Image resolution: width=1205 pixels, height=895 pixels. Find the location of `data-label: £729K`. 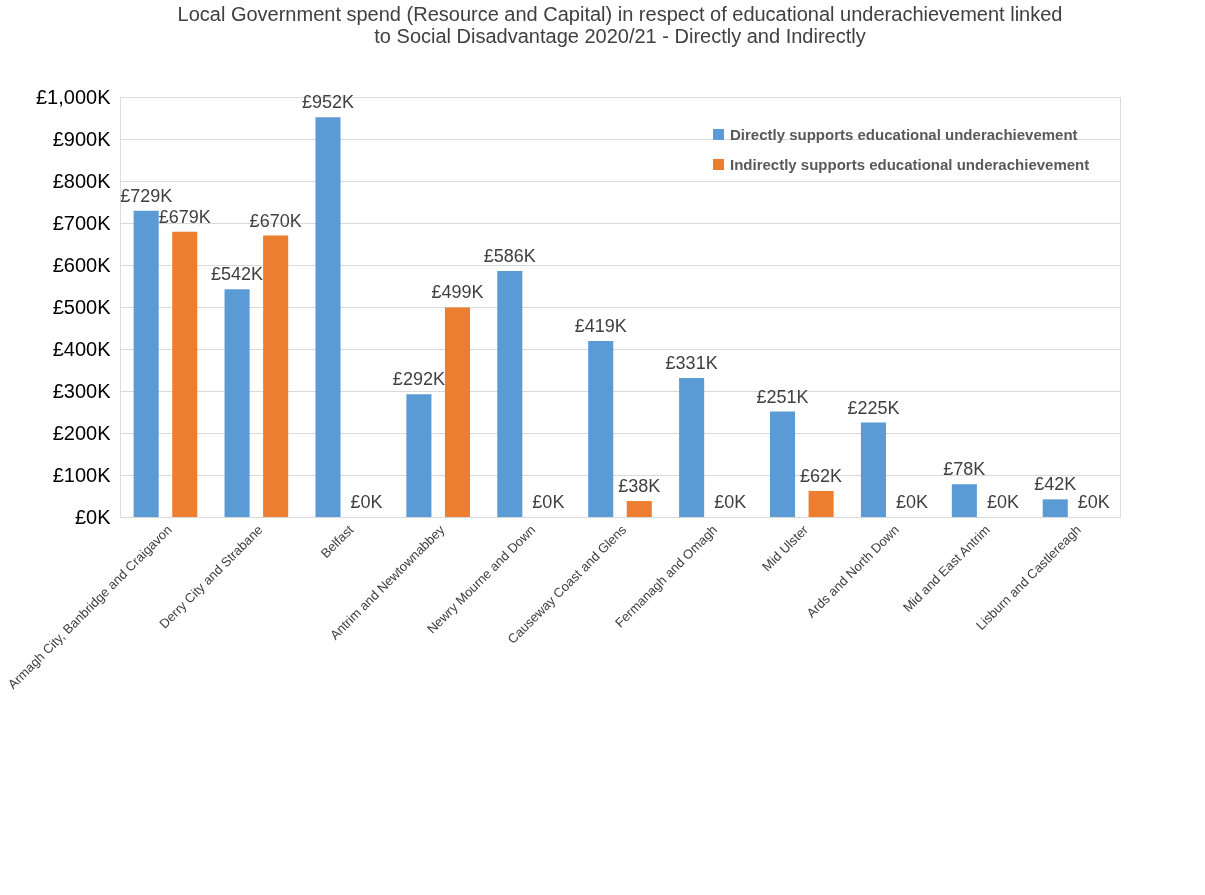

data-label: £729K is located at coordinates (146, 195).